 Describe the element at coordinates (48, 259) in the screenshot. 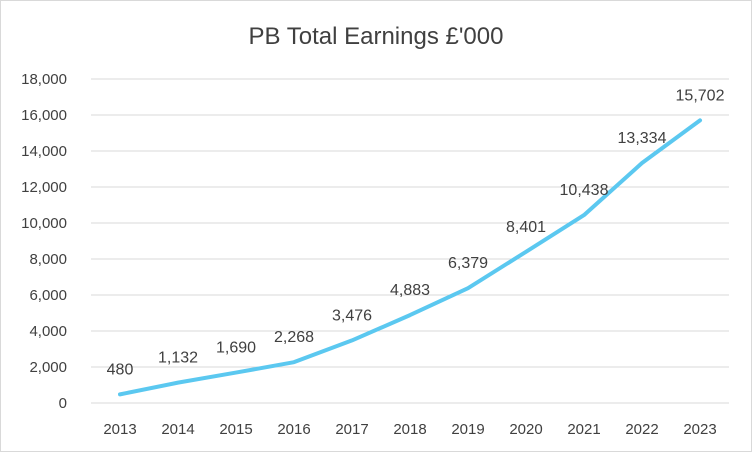

I see `y-tick-label: 8,000` at that location.